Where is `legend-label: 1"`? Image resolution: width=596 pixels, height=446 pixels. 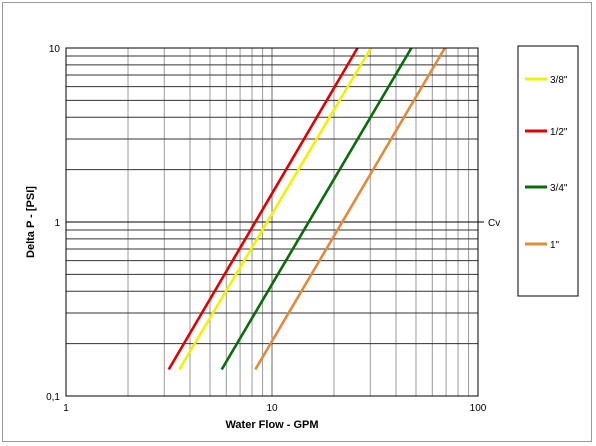 legend-label: 1" is located at coordinates (555, 245).